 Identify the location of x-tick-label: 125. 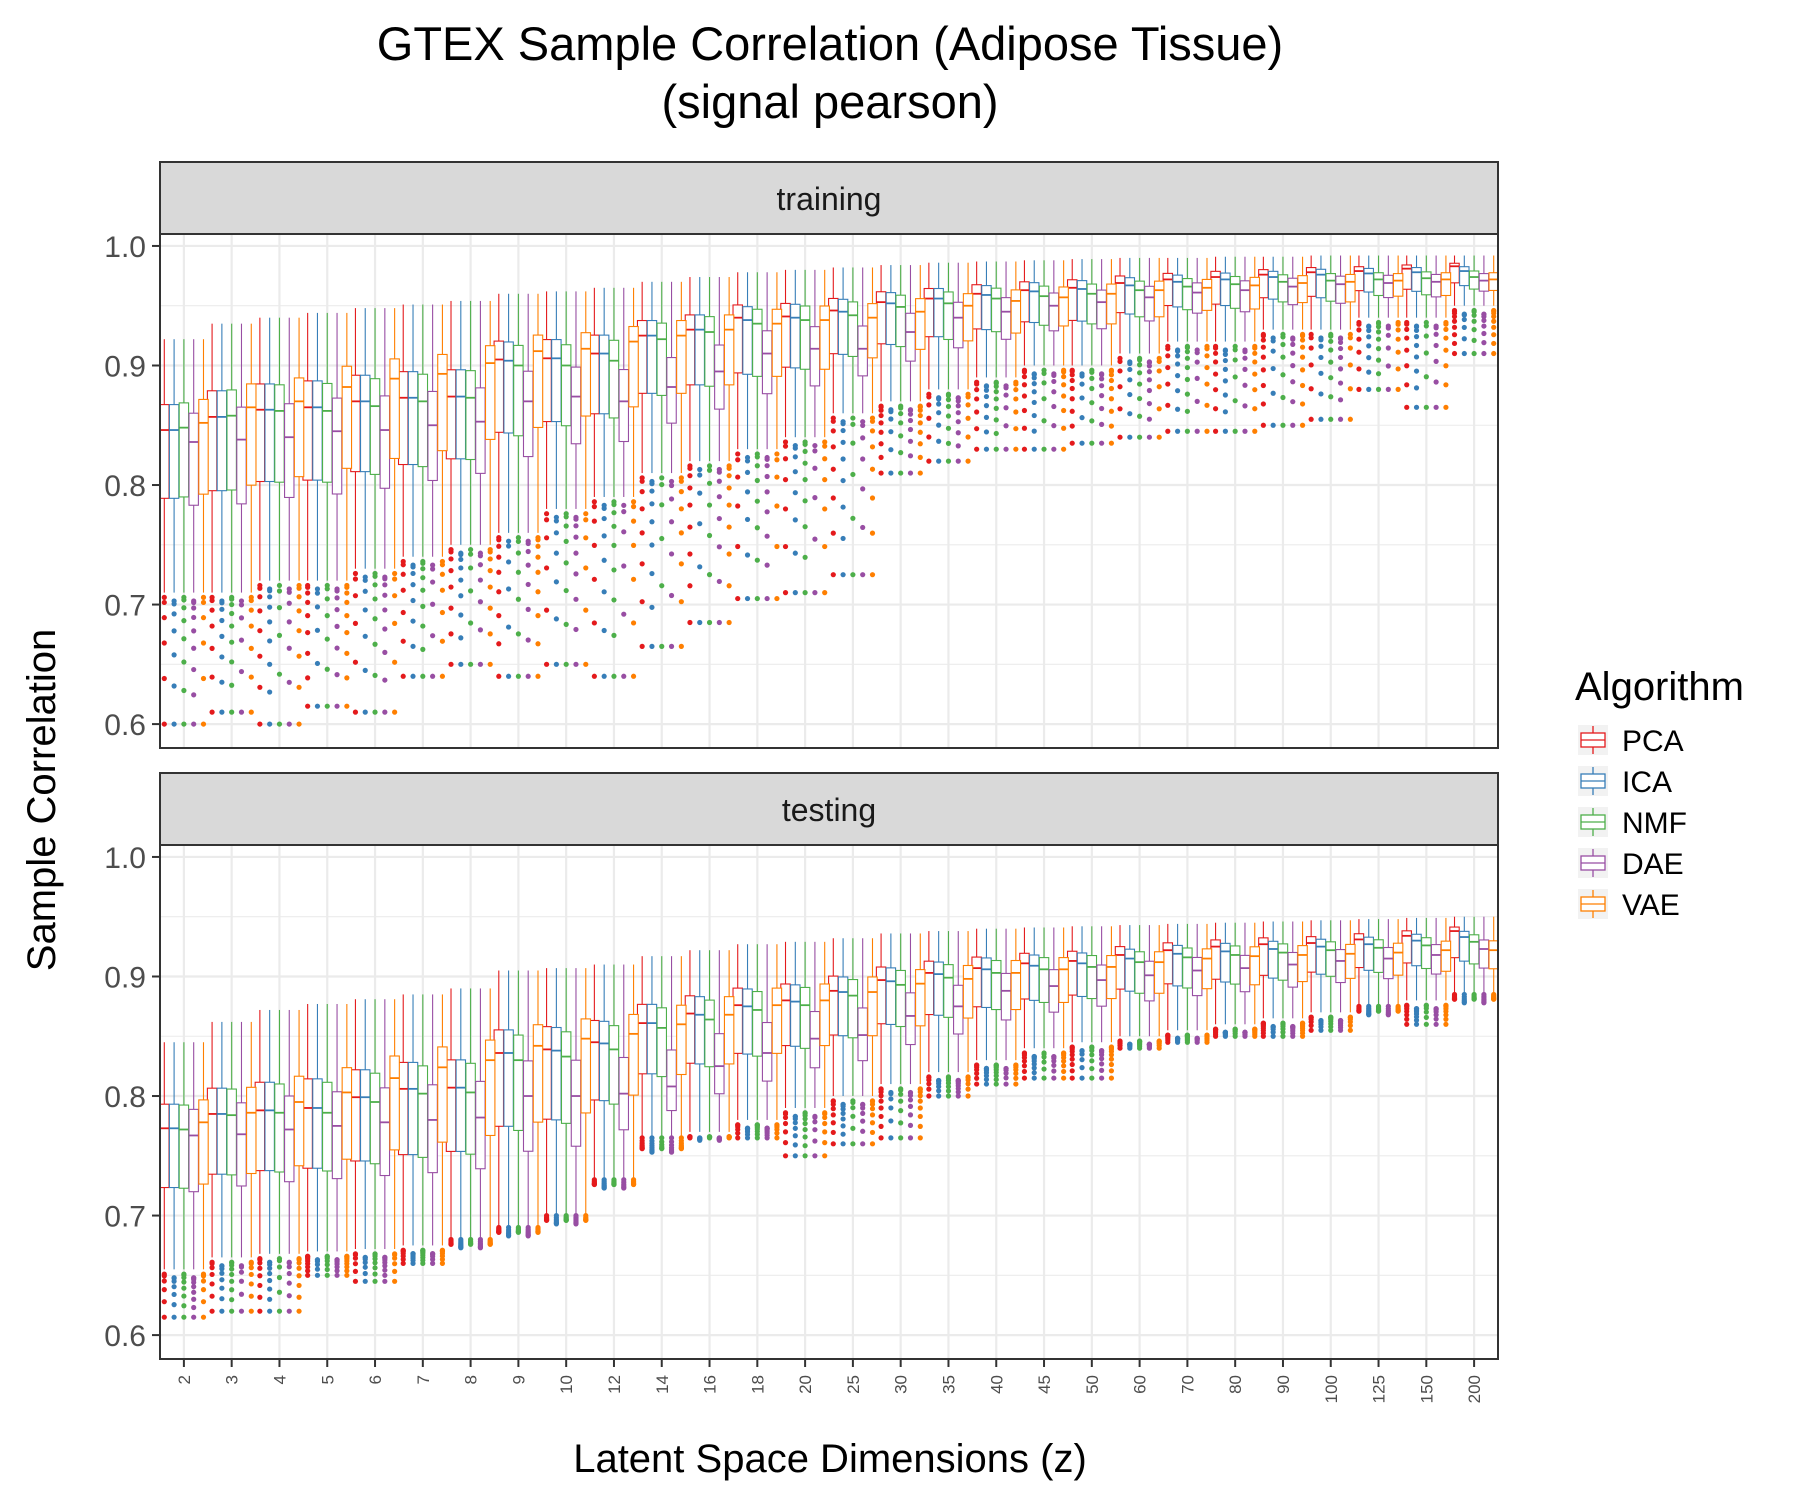
(1379, 1389).